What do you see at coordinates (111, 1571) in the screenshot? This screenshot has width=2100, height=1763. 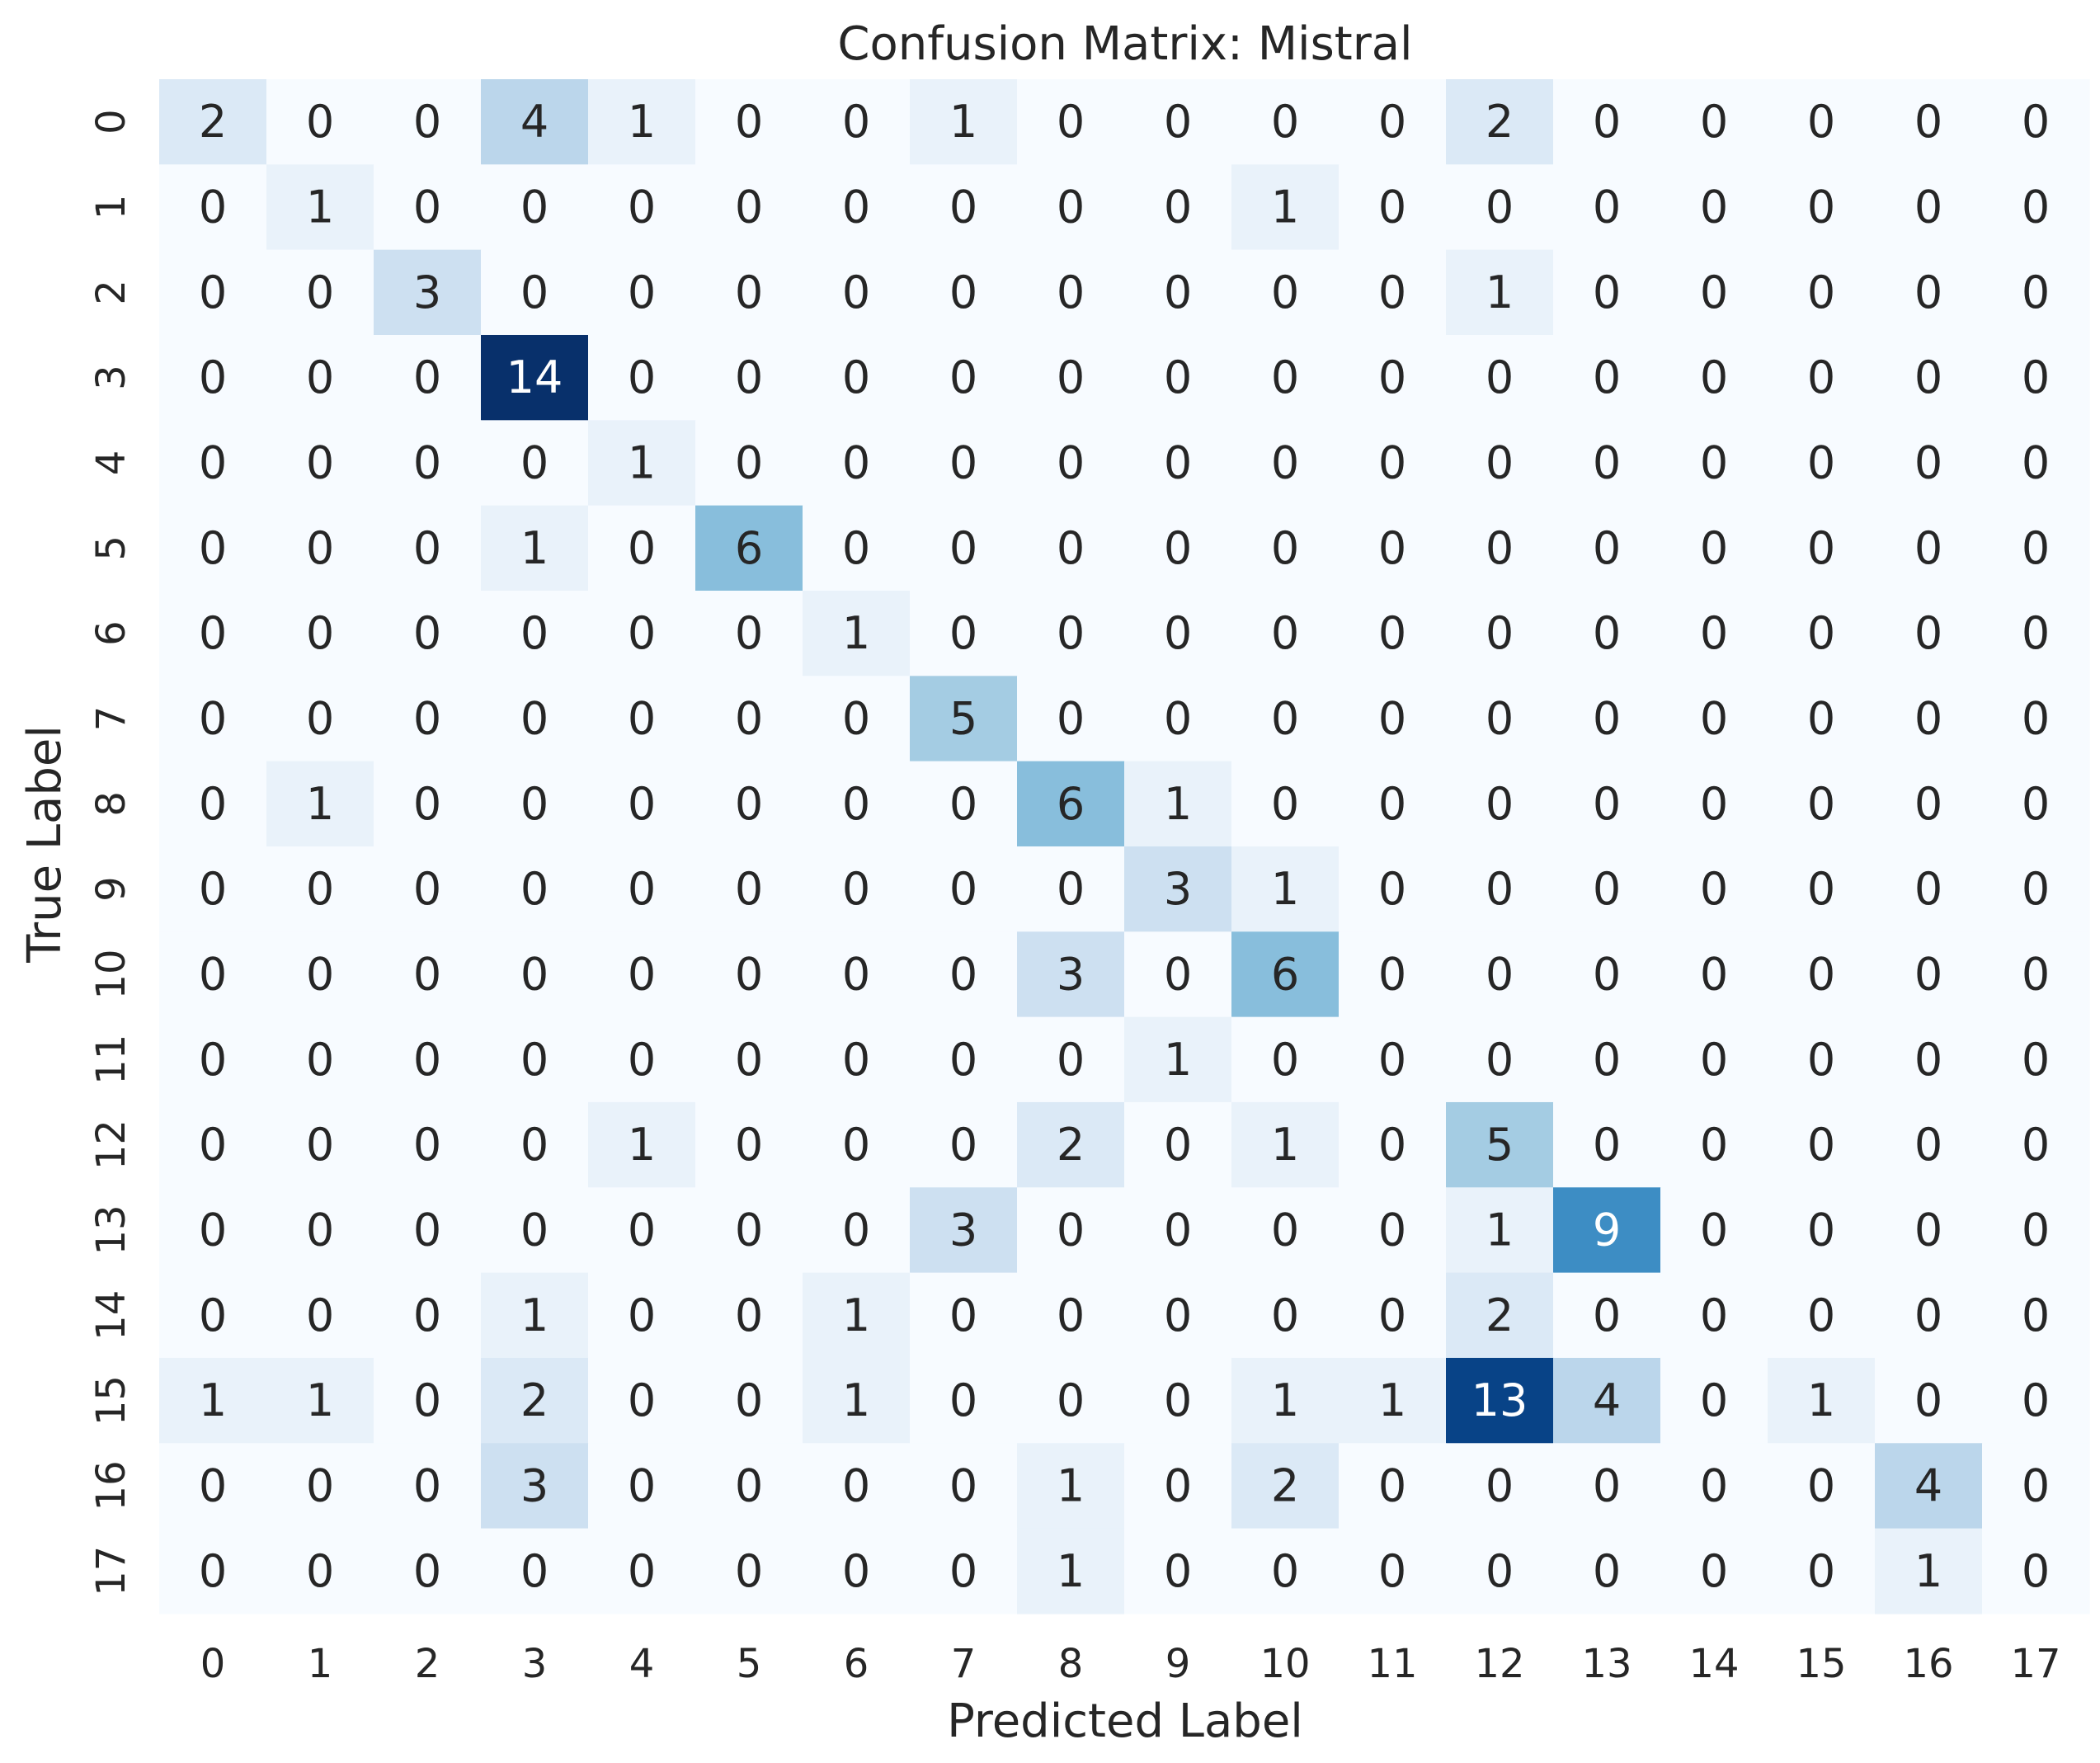 I see `y-tick-label: 17` at bounding box center [111, 1571].